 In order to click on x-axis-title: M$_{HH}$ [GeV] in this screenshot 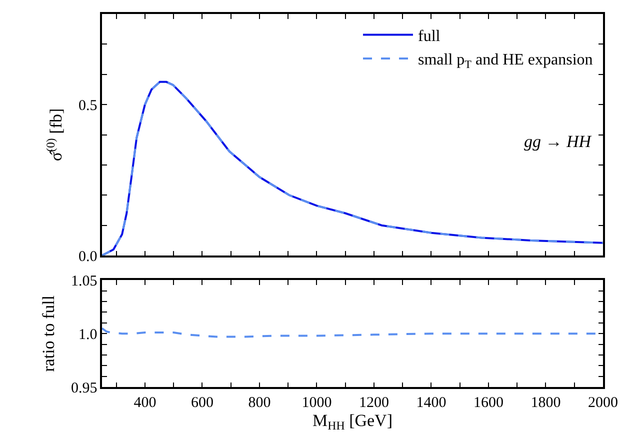, I will do `click(352, 421)`.